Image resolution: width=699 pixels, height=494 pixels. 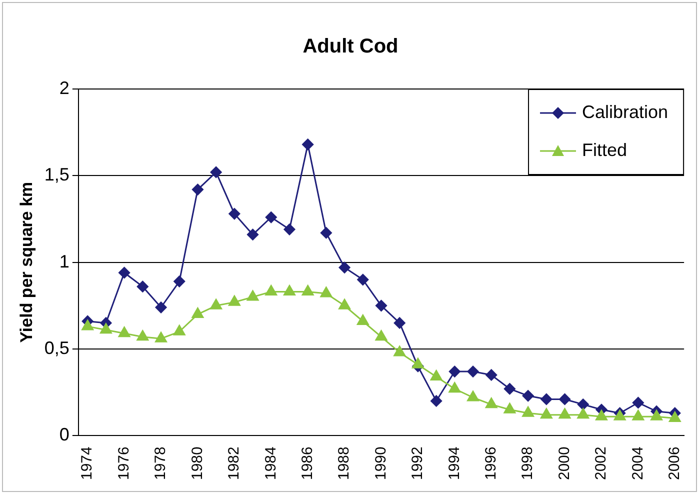 I want to click on x-tick-label: 1986, so click(x=307, y=463).